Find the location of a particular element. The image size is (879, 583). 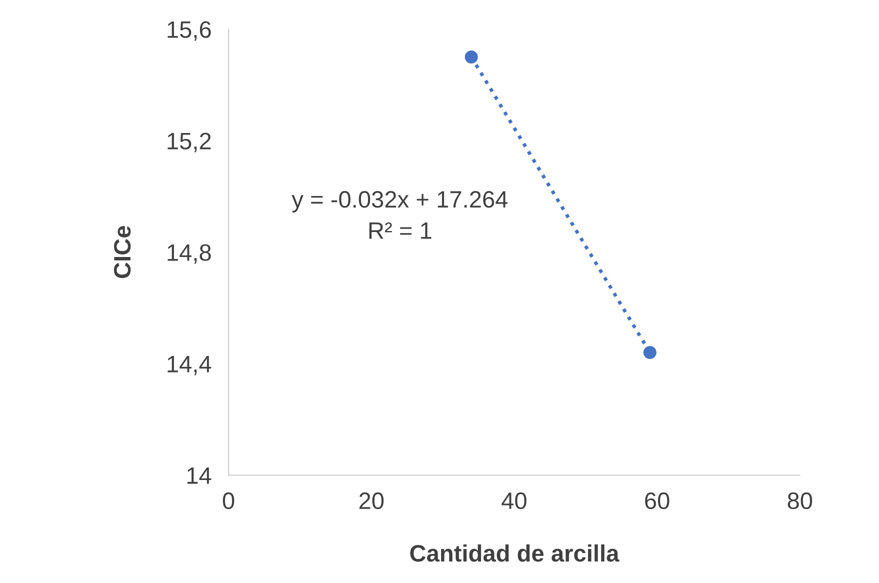

y-axis-title: CICe is located at coordinates (122, 252).